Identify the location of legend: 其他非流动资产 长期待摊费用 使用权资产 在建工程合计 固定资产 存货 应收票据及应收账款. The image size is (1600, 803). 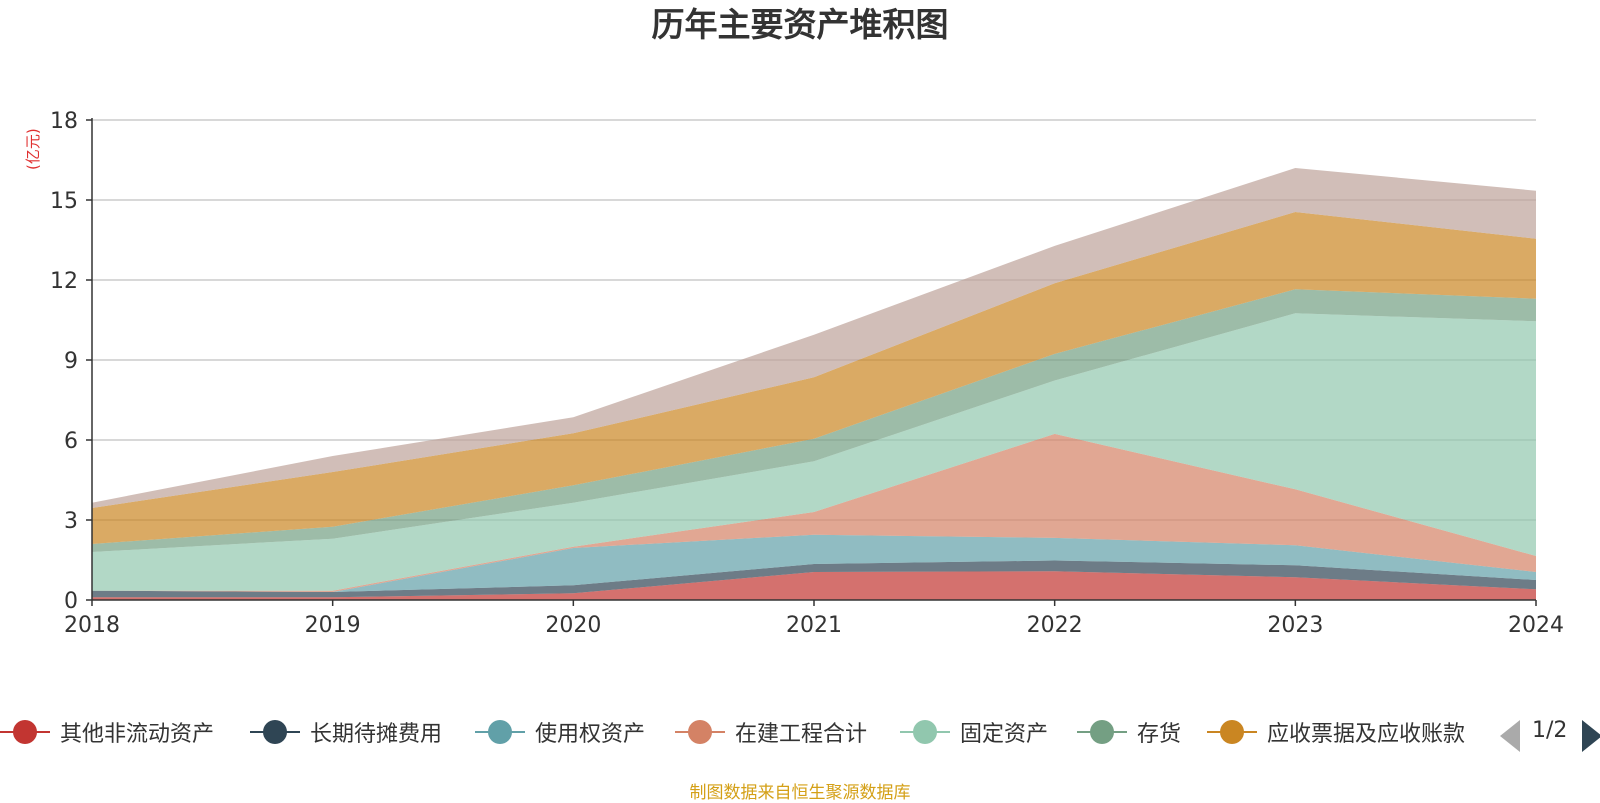
(800, 732).